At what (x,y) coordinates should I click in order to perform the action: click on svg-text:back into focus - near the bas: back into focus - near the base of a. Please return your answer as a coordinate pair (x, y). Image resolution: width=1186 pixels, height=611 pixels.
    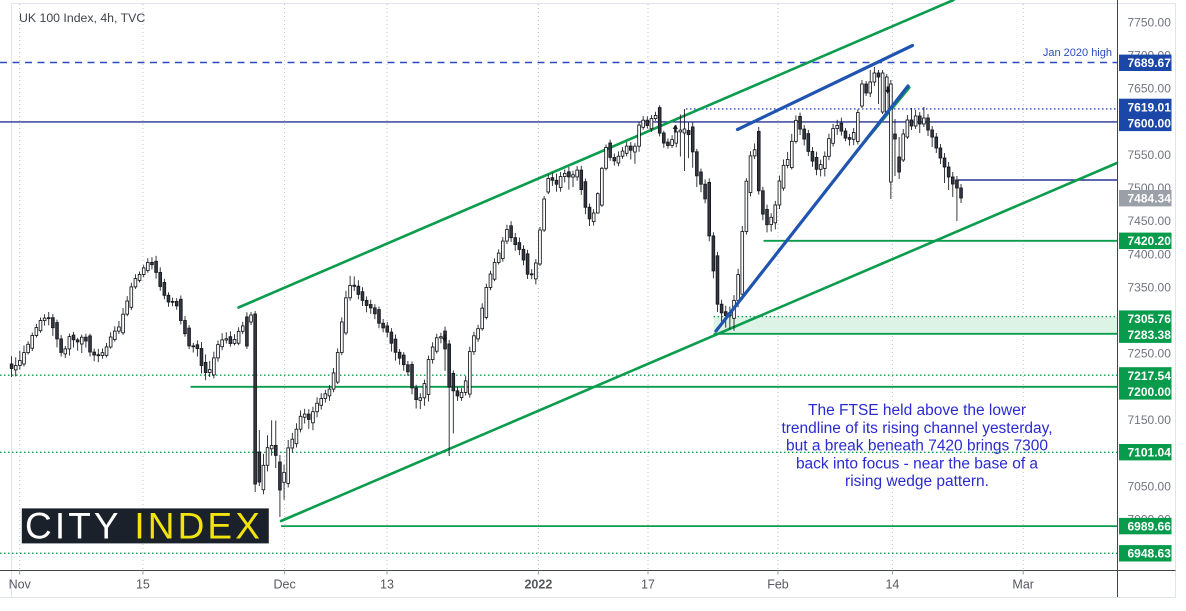
    Looking at the image, I should click on (917, 463).